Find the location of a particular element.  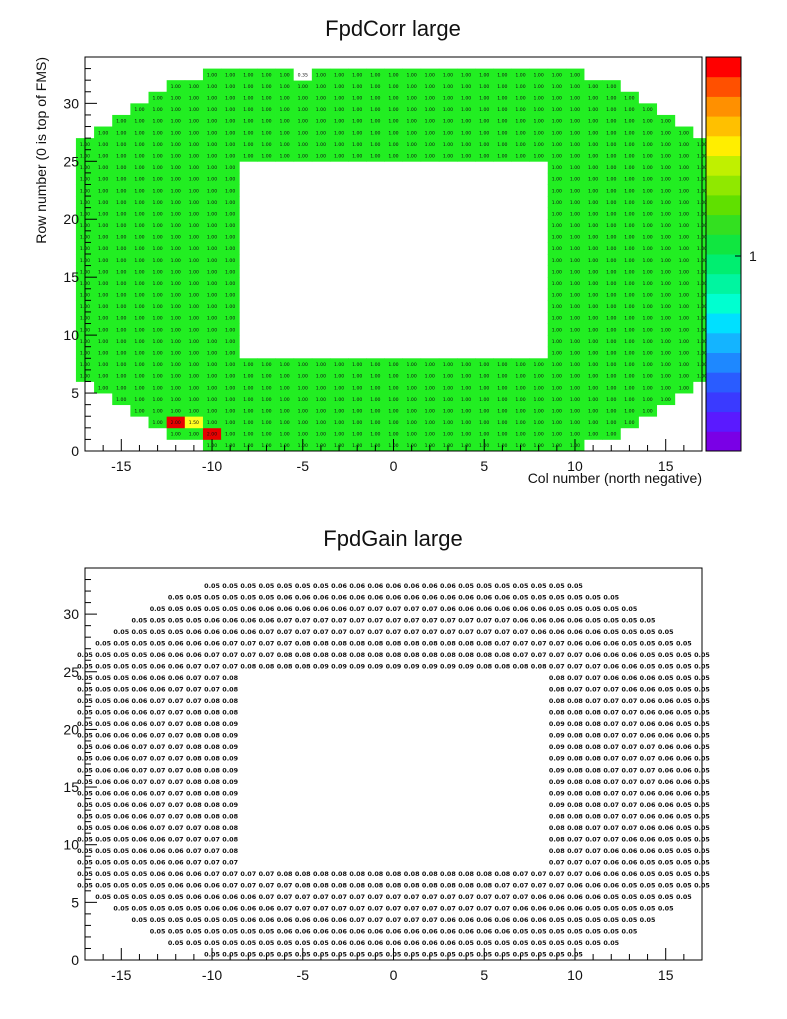

y-tick-label: 10 is located at coordinates (71, 845).